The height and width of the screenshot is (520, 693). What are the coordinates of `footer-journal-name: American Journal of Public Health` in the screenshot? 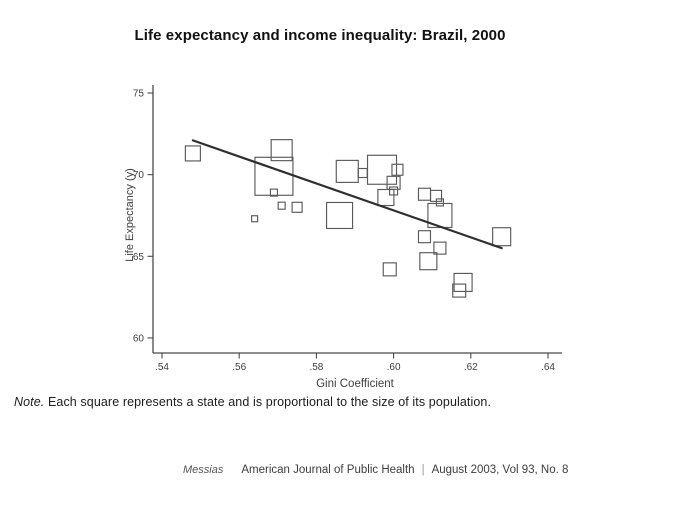 It's located at (328, 470).